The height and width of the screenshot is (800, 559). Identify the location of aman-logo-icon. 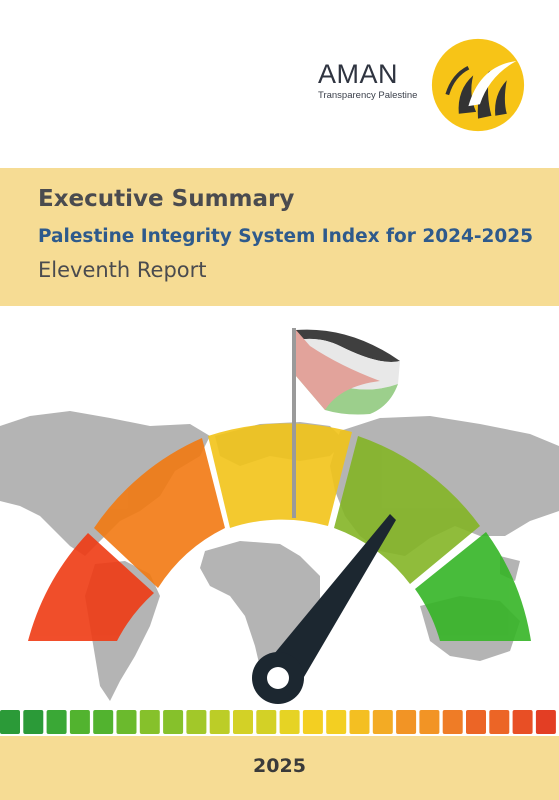
(478, 85).